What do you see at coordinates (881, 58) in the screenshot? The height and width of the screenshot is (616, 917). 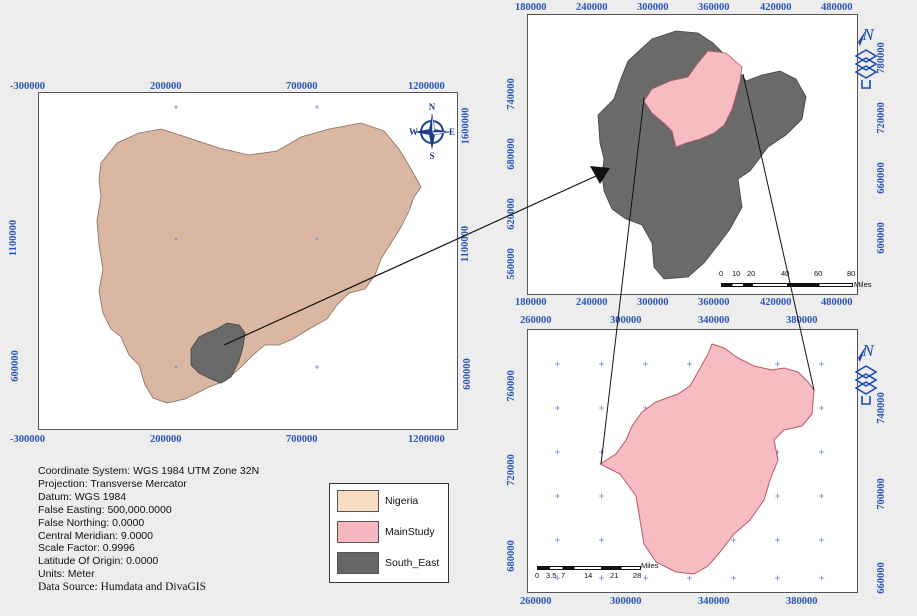 I see `upper-right-tick: 780000` at bounding box center [881, 58].